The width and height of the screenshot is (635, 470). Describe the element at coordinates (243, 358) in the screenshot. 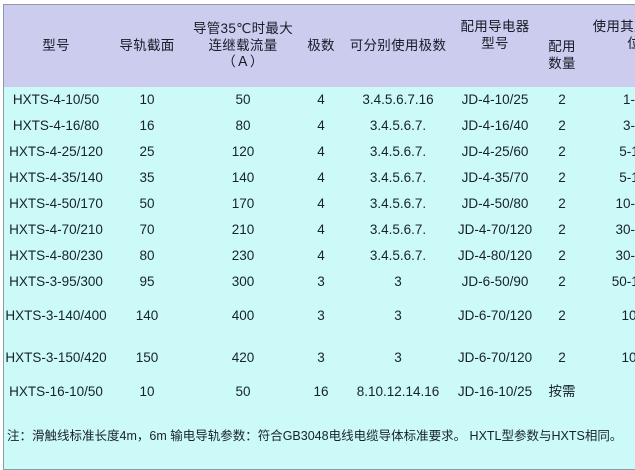

I see `cell-current: 420` at that location.